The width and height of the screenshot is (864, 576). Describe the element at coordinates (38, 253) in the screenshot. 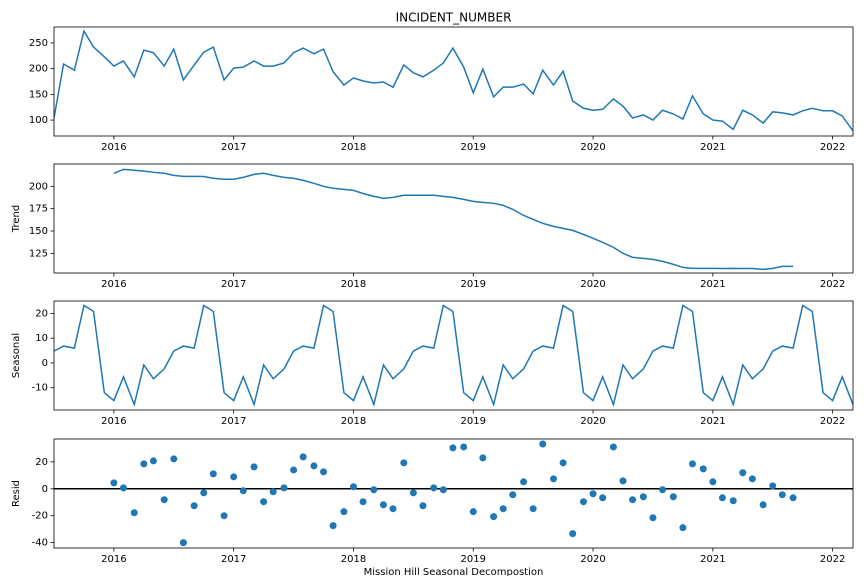

I see `y-tick-label: 125` at that location.